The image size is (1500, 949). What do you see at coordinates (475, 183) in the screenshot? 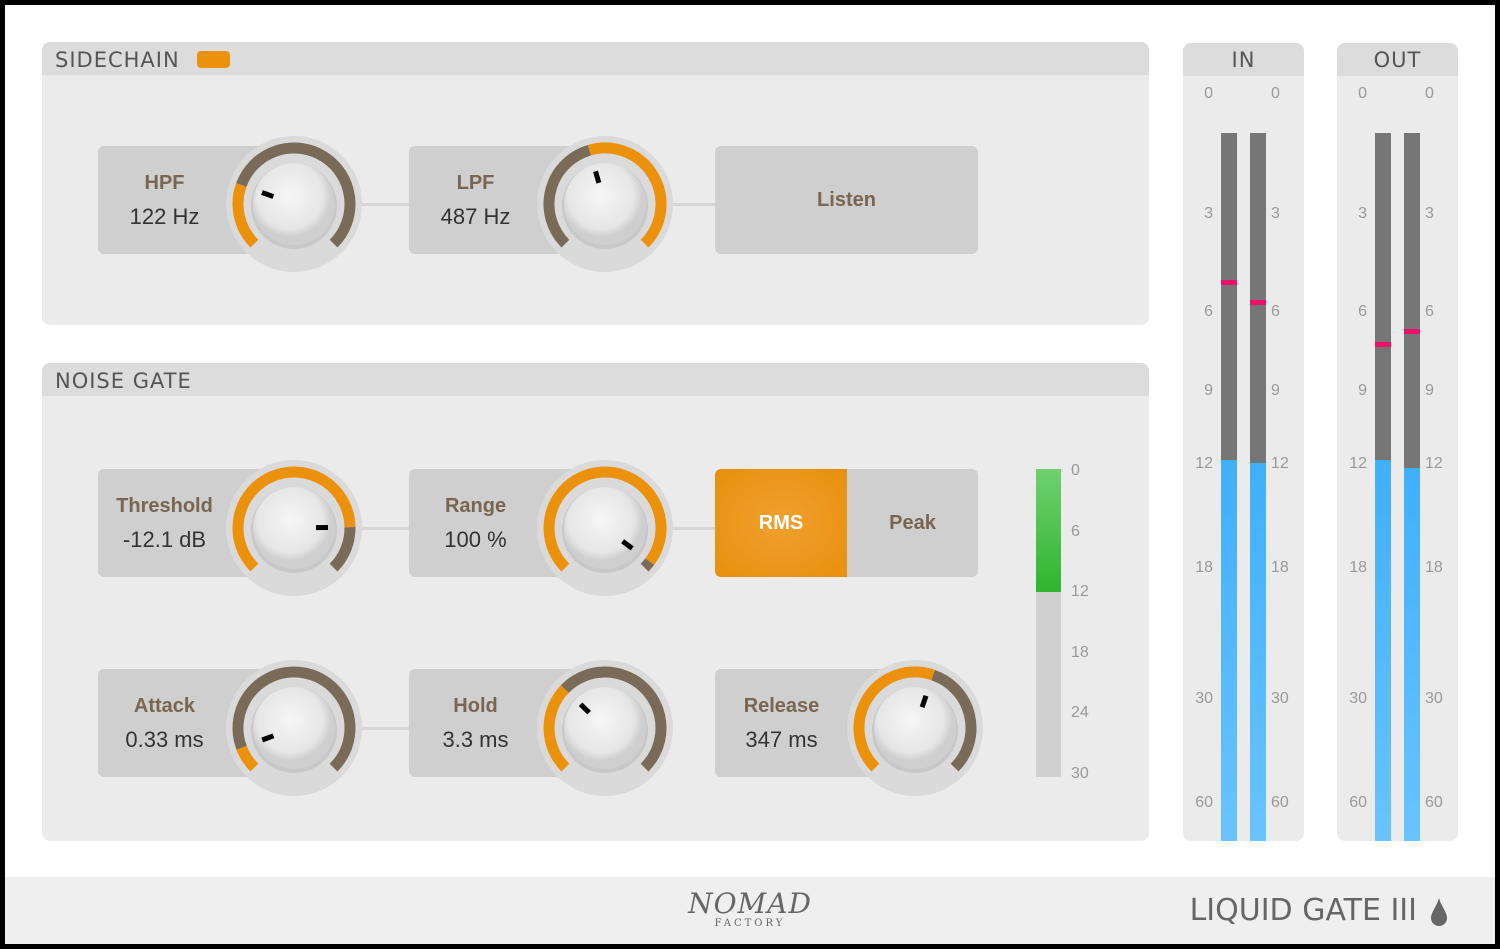
I see `lpf-label: LPF` at bounding box center [475, 183].